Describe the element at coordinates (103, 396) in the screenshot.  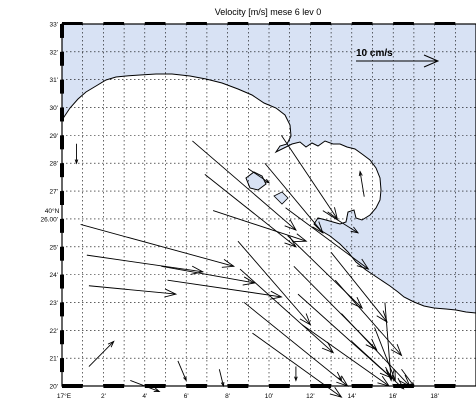
I see `x-tick-label: 2'` at that location.